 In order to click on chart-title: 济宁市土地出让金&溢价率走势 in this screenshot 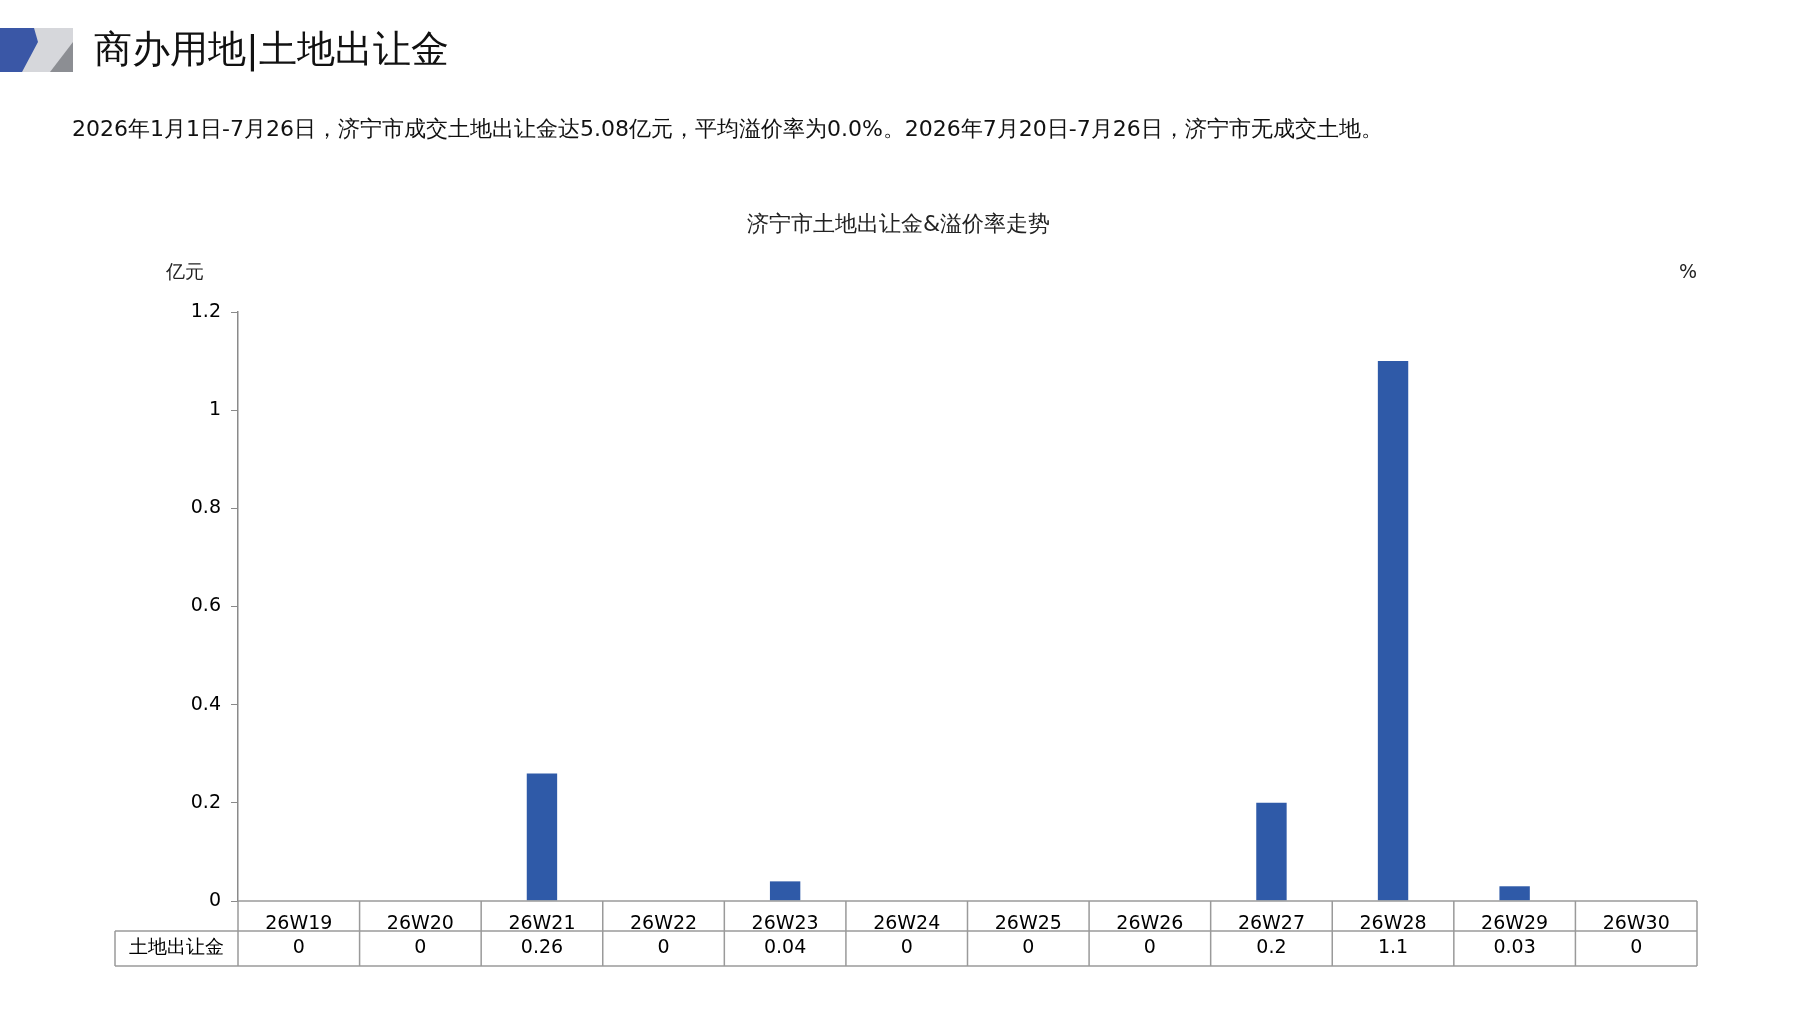, I will do `click(898, 223)`.